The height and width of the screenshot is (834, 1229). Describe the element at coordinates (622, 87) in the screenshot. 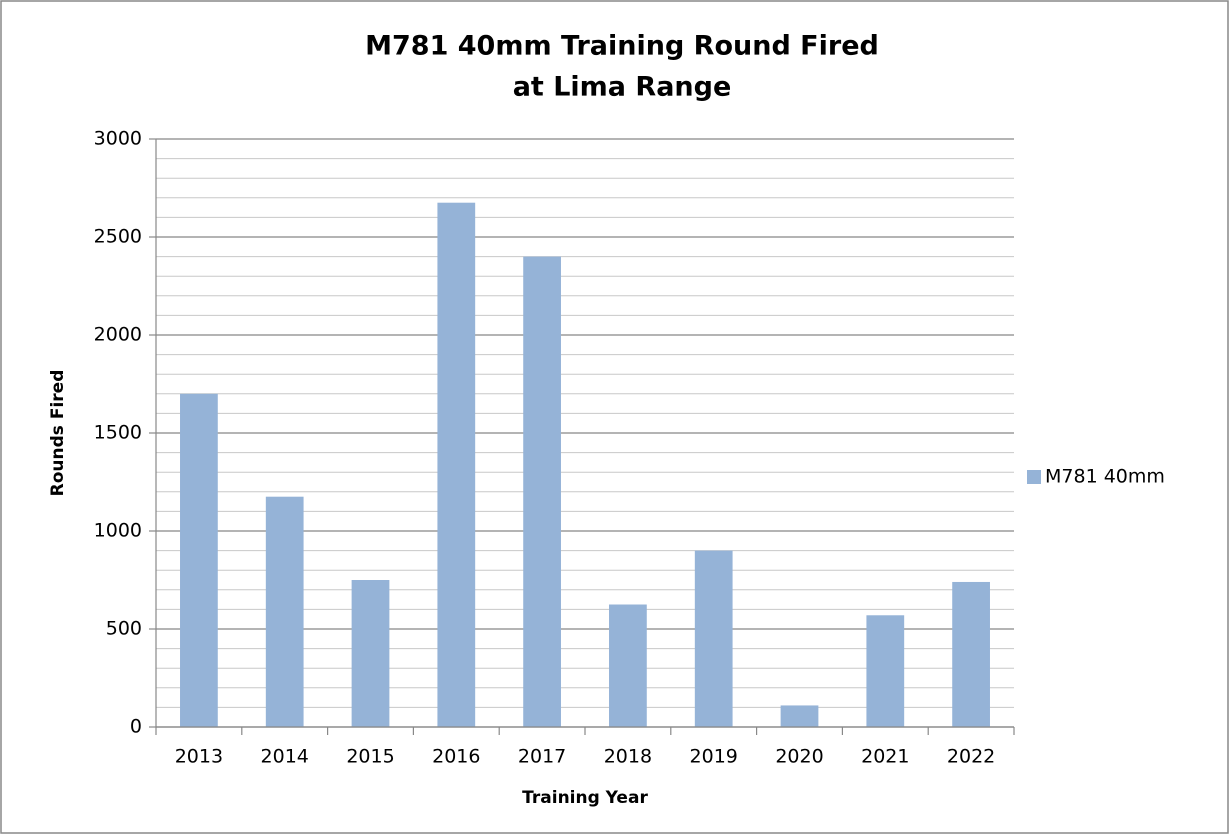

I see `chart-title: at Lima Range` at that location.